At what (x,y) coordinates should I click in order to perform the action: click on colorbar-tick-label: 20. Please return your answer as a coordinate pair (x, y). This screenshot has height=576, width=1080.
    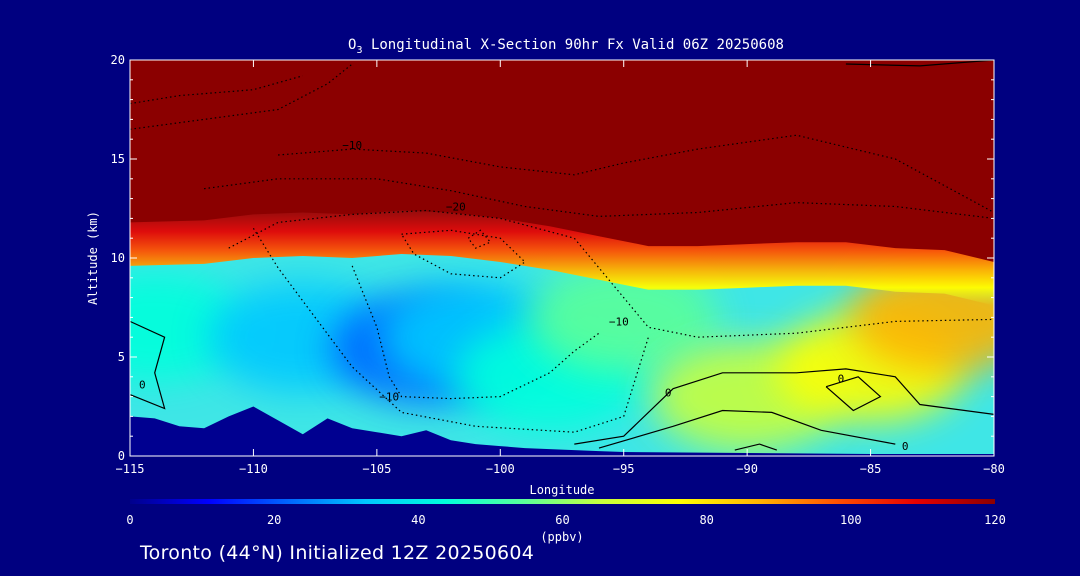
    Looking at the image, I should click on (274, 520).